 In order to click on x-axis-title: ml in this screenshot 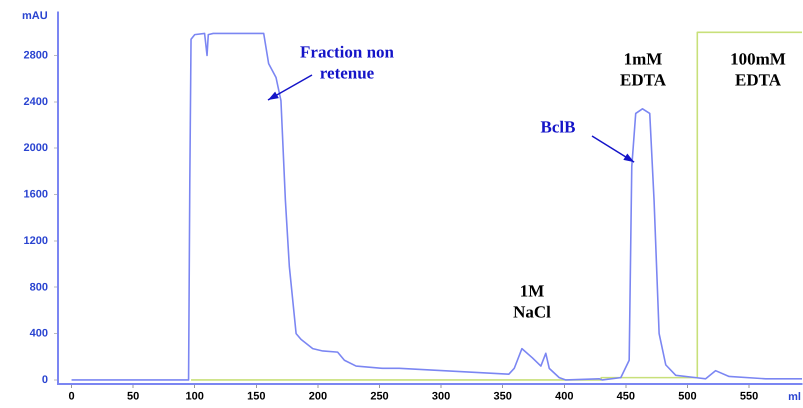, I will do `click(794, 397)`.